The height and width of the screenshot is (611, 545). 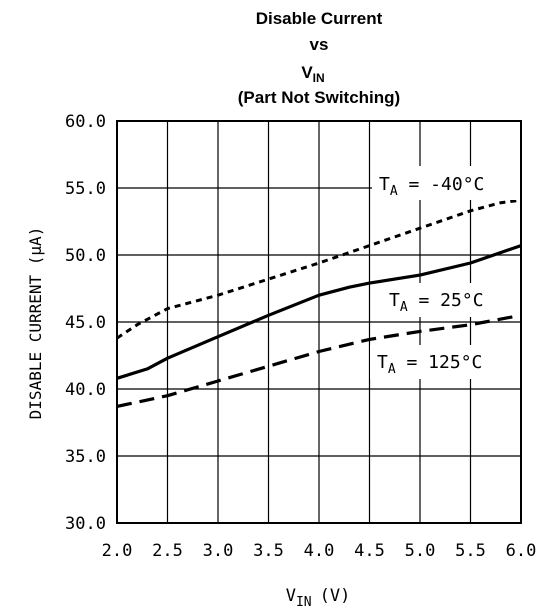 I want to click on chart-title-v: V, so click(x=307, y=72).